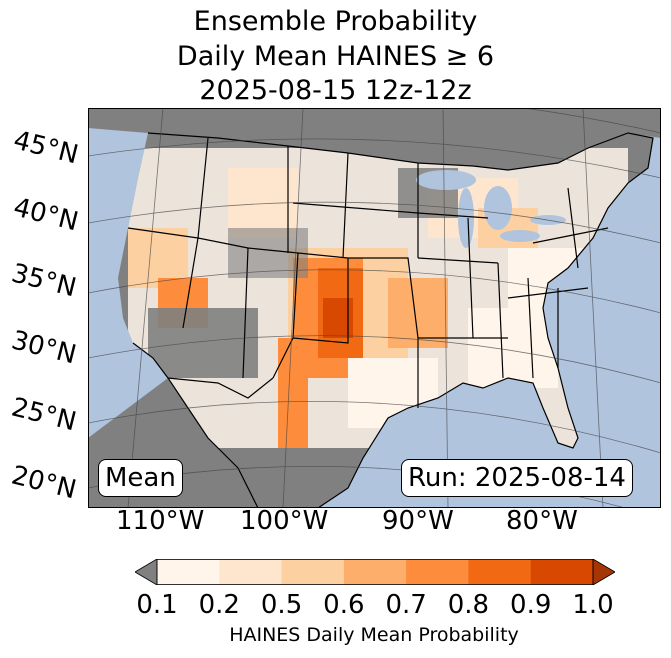 The height and width of the screenshot is (658, 671). I want to click on lat-label-20: 20°N, so click(44, 483).